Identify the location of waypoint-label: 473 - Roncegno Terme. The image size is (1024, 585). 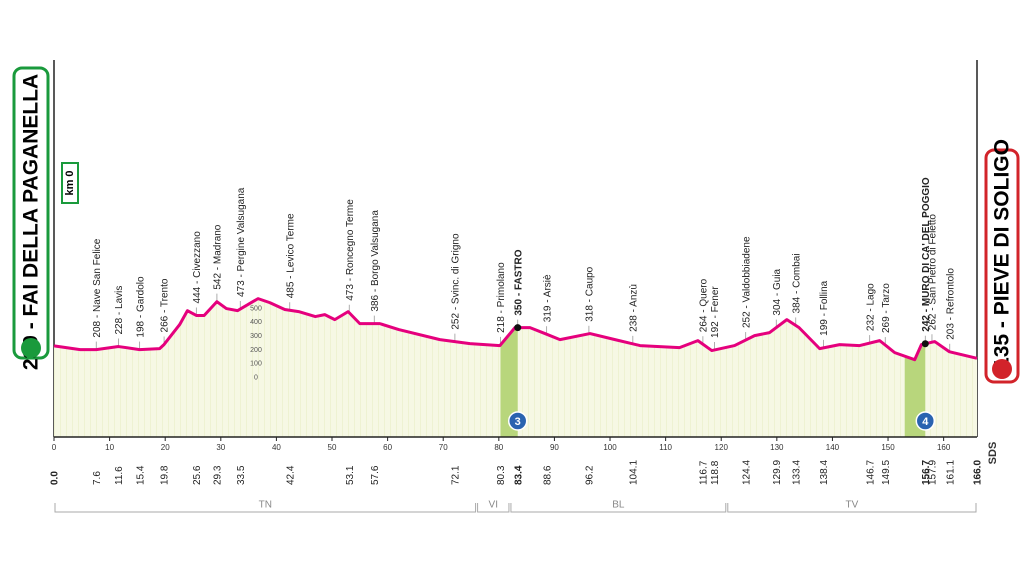
(350, 250).